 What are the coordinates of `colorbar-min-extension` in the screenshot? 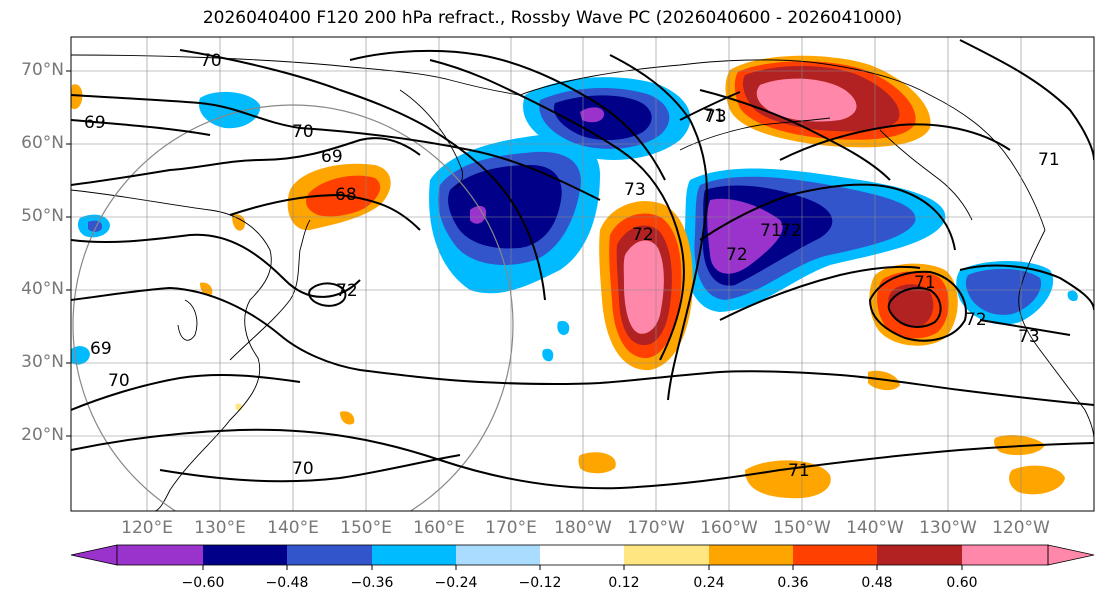 It's located at (94, 555).